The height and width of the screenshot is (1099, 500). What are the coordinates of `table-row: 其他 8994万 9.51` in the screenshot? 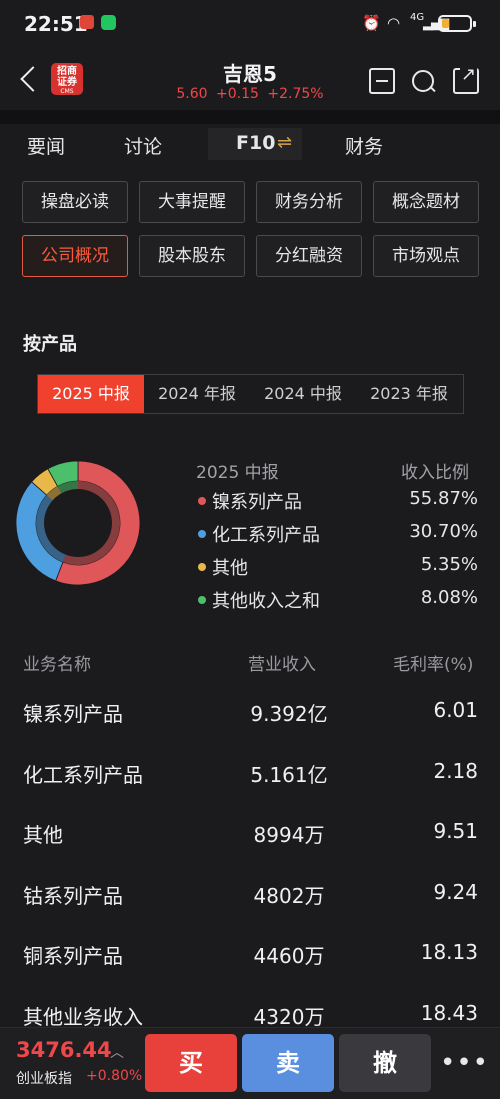 It's located at (250, 849).